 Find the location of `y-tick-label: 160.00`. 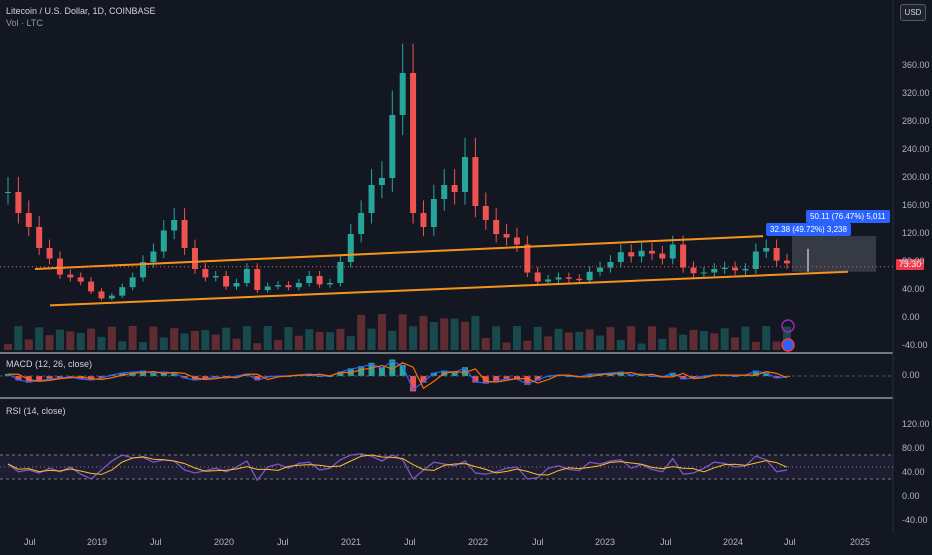

y-tick-label: 160.00 is located at coordinates (916, 205).